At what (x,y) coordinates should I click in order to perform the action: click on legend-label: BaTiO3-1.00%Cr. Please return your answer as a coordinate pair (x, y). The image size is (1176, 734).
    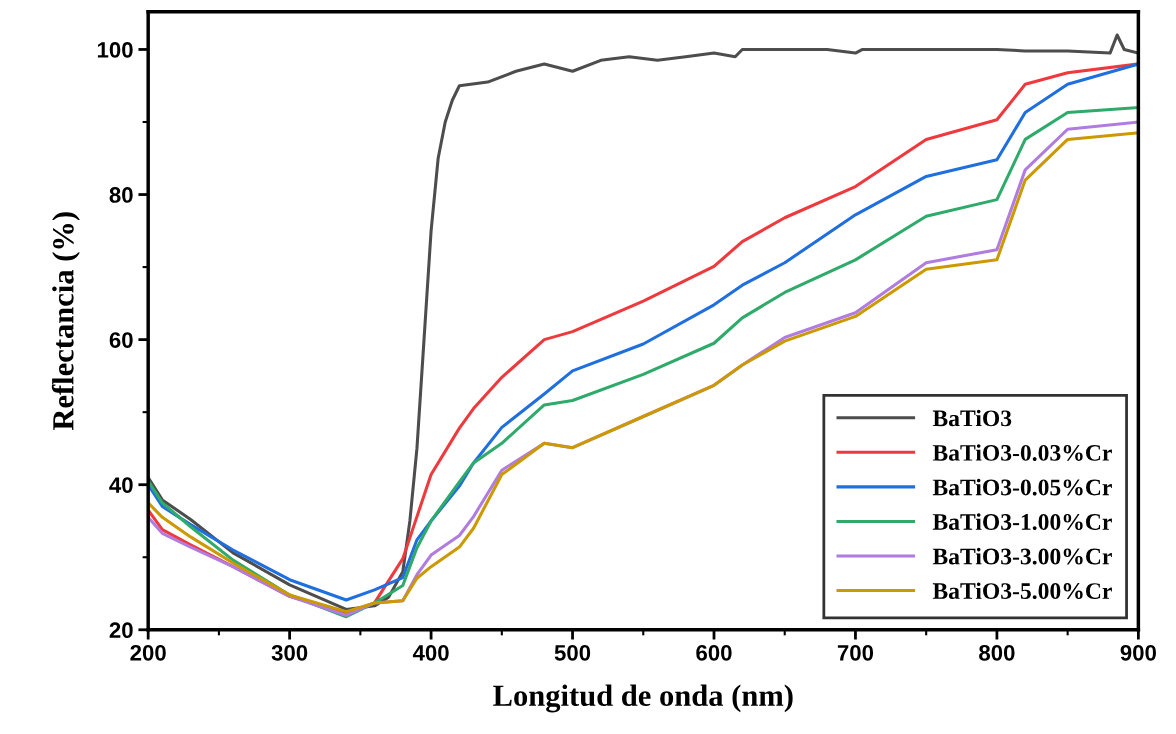
    Looking at the image, I should click on (1022, 522).